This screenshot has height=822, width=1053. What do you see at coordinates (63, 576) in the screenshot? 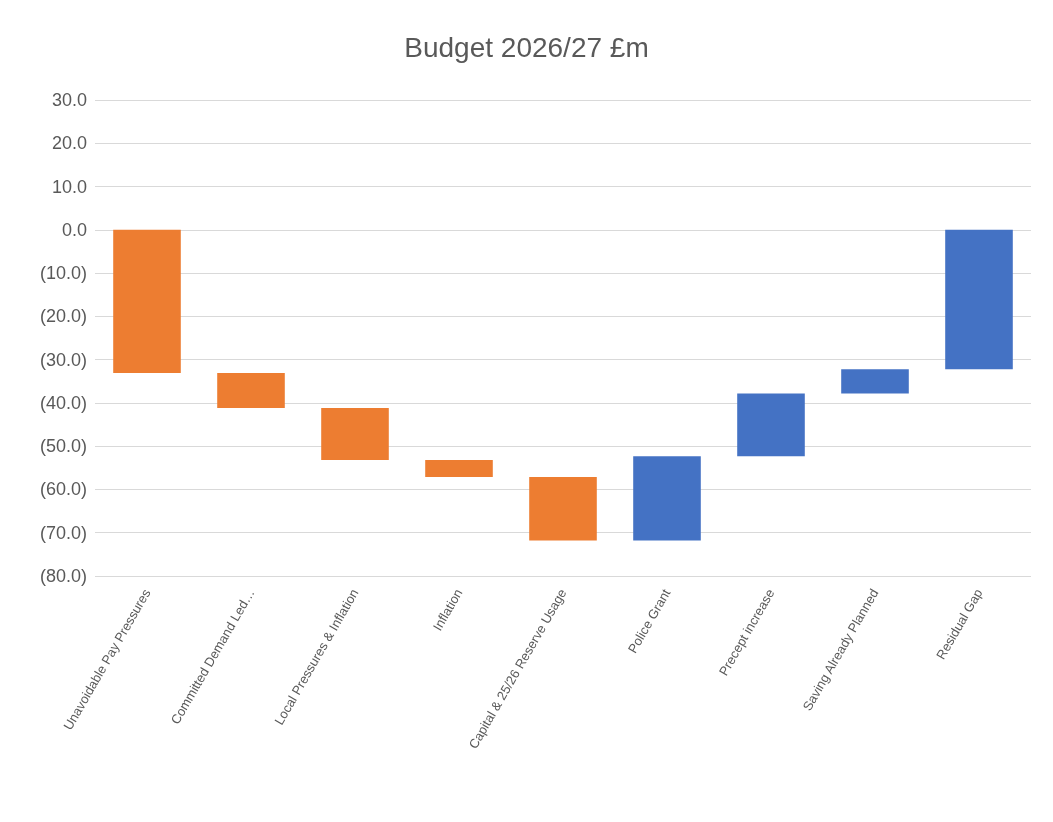
I see `y-tick-label: (80.0)` at bounding box center [63, 576].